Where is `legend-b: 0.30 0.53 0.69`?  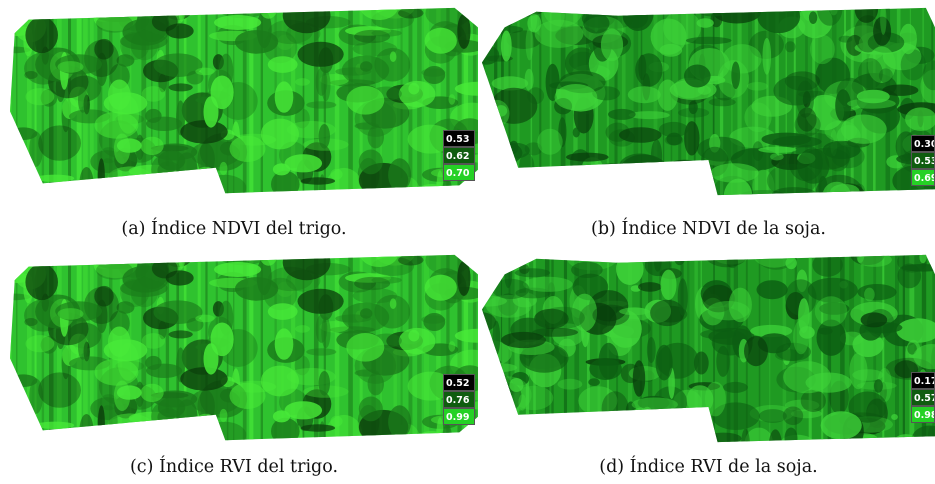
legend-b: 0.30 0.53 0.69 is located at coordinates (923, 160).